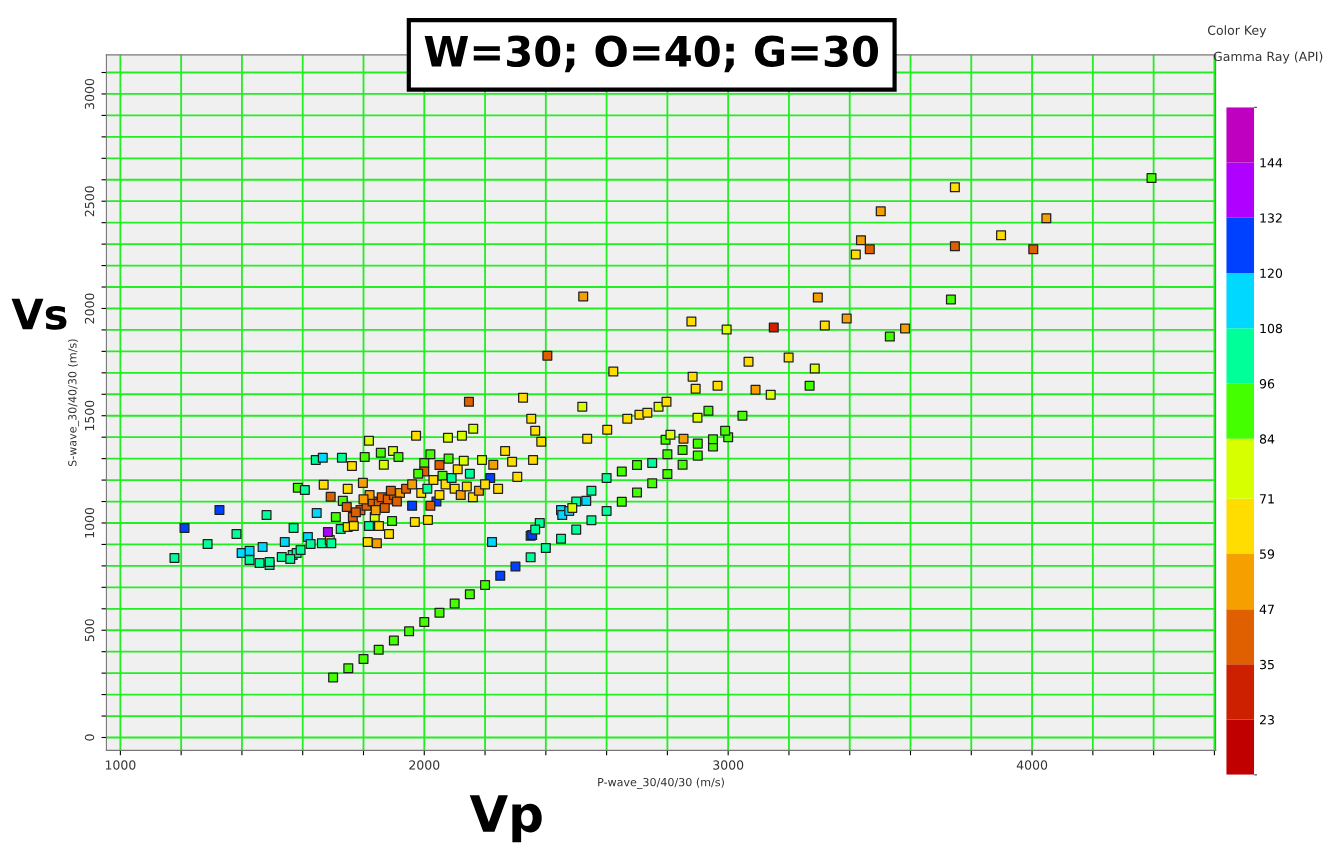  I want to click on text: Color Key, so click(1237, 31).